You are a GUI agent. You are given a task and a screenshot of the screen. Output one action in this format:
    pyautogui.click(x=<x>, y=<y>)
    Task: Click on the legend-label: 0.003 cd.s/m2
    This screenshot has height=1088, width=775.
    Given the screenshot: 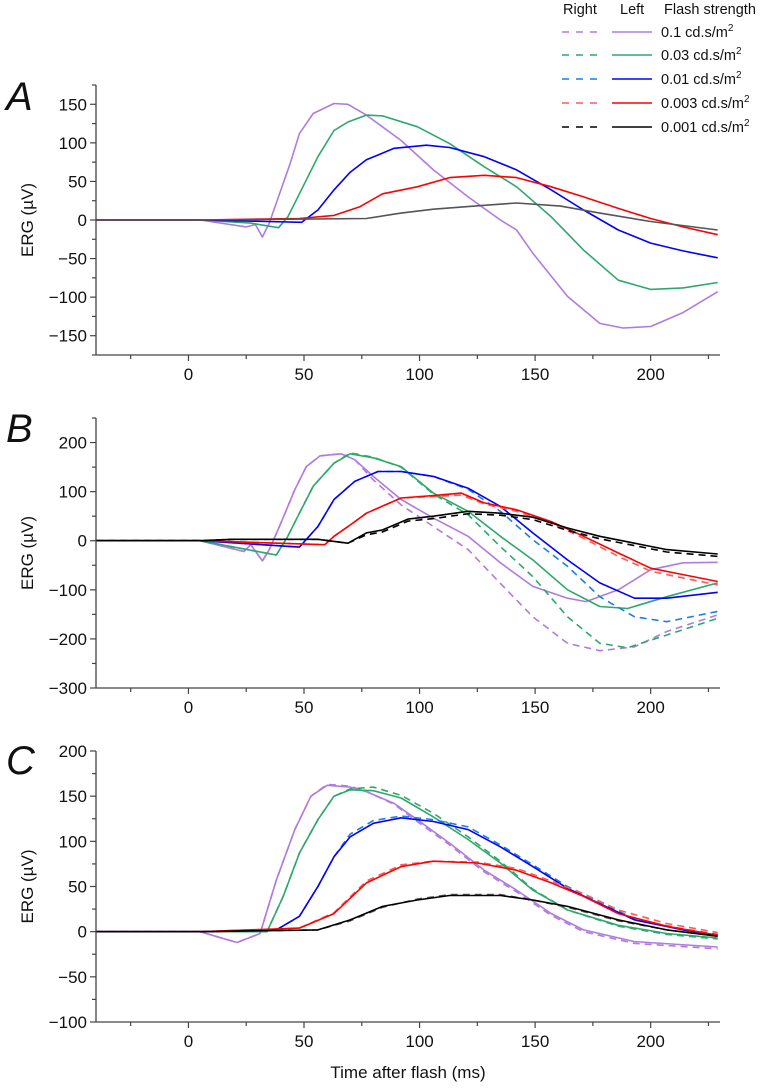 What is the action you would take?
    pyautogui.click(x=705, y=103)
    